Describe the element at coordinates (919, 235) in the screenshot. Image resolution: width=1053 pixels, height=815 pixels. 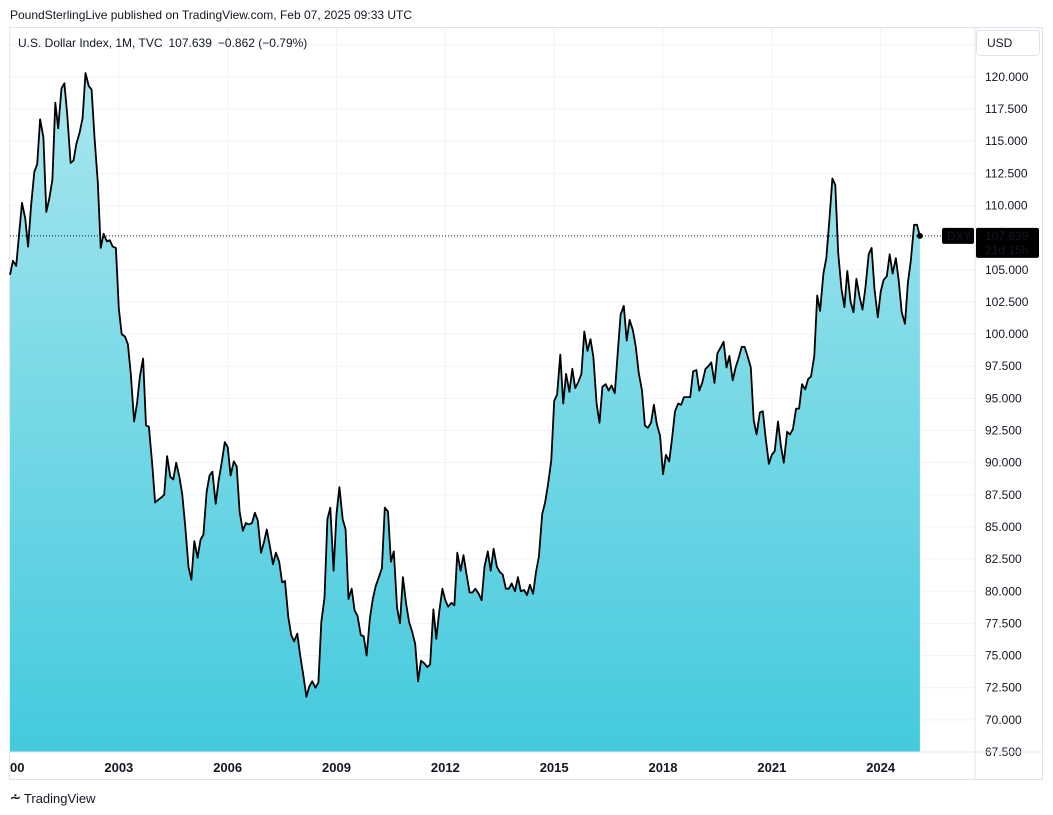
I see `last-price-dot` at that location.